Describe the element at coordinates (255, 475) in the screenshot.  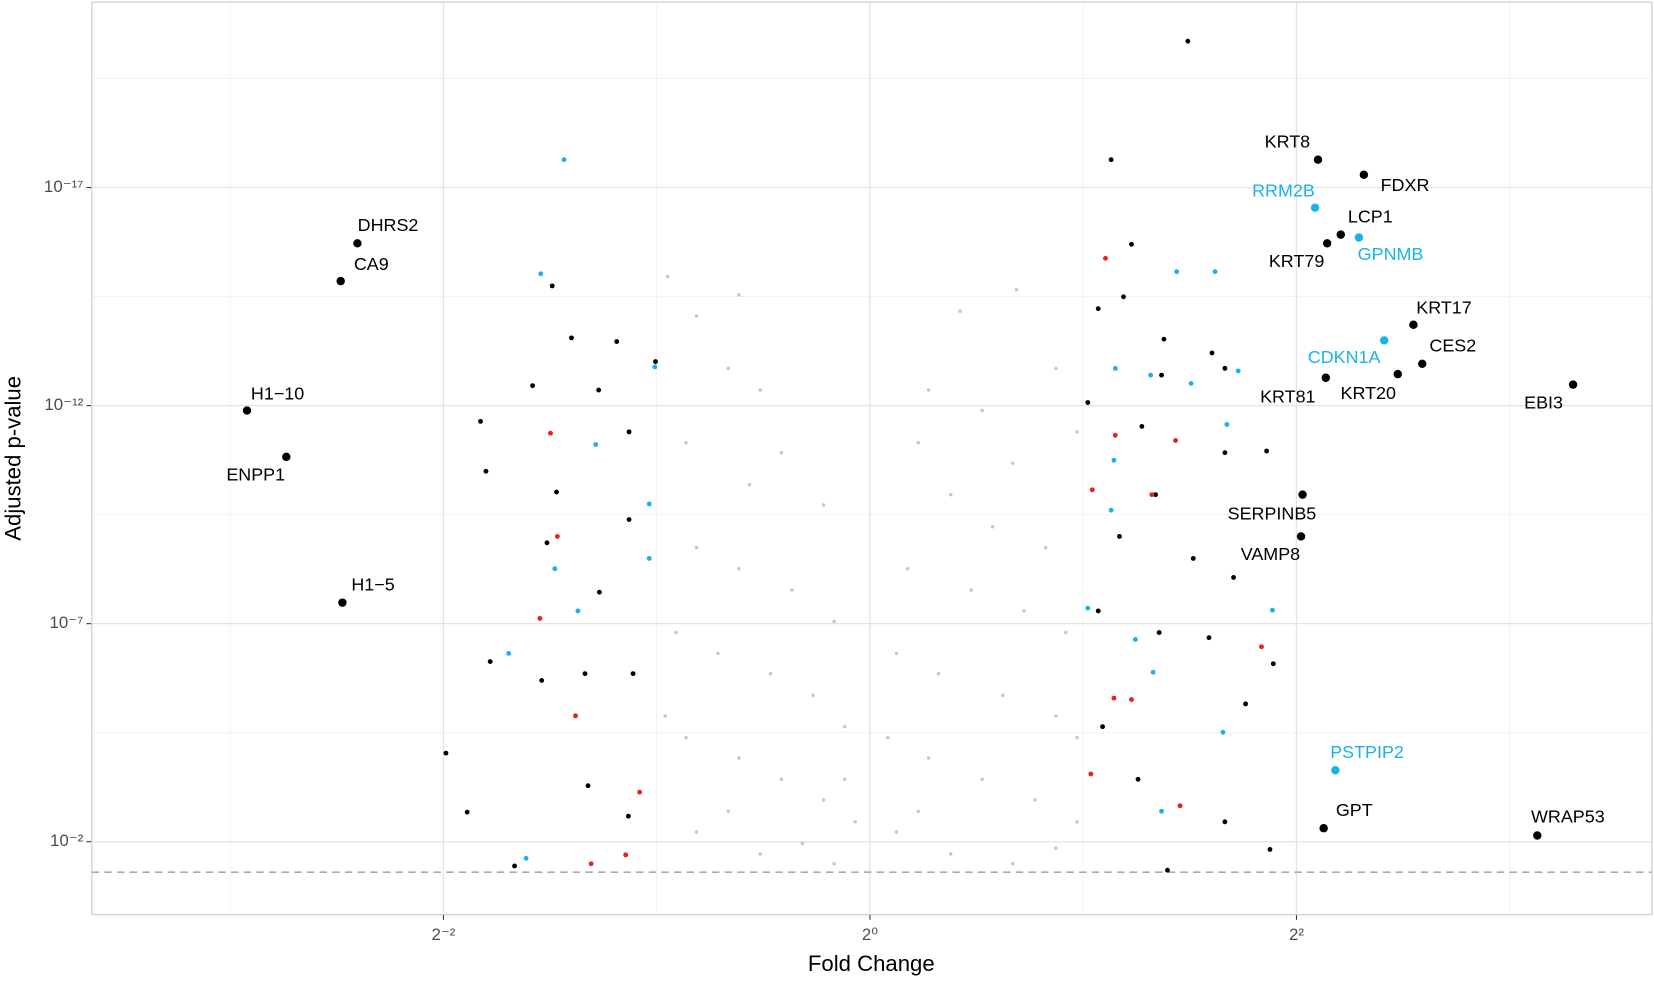
I see `gene-label: ENPP1` at that location.